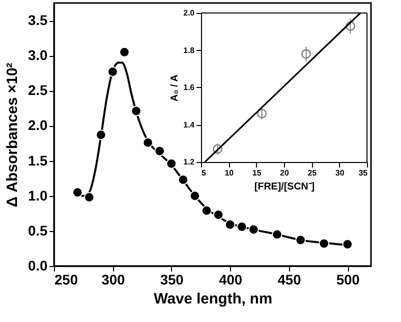  Describe the element at coordinates (189, 162) in the screenshot. I see `y-tick-label: 1.2` at that location.